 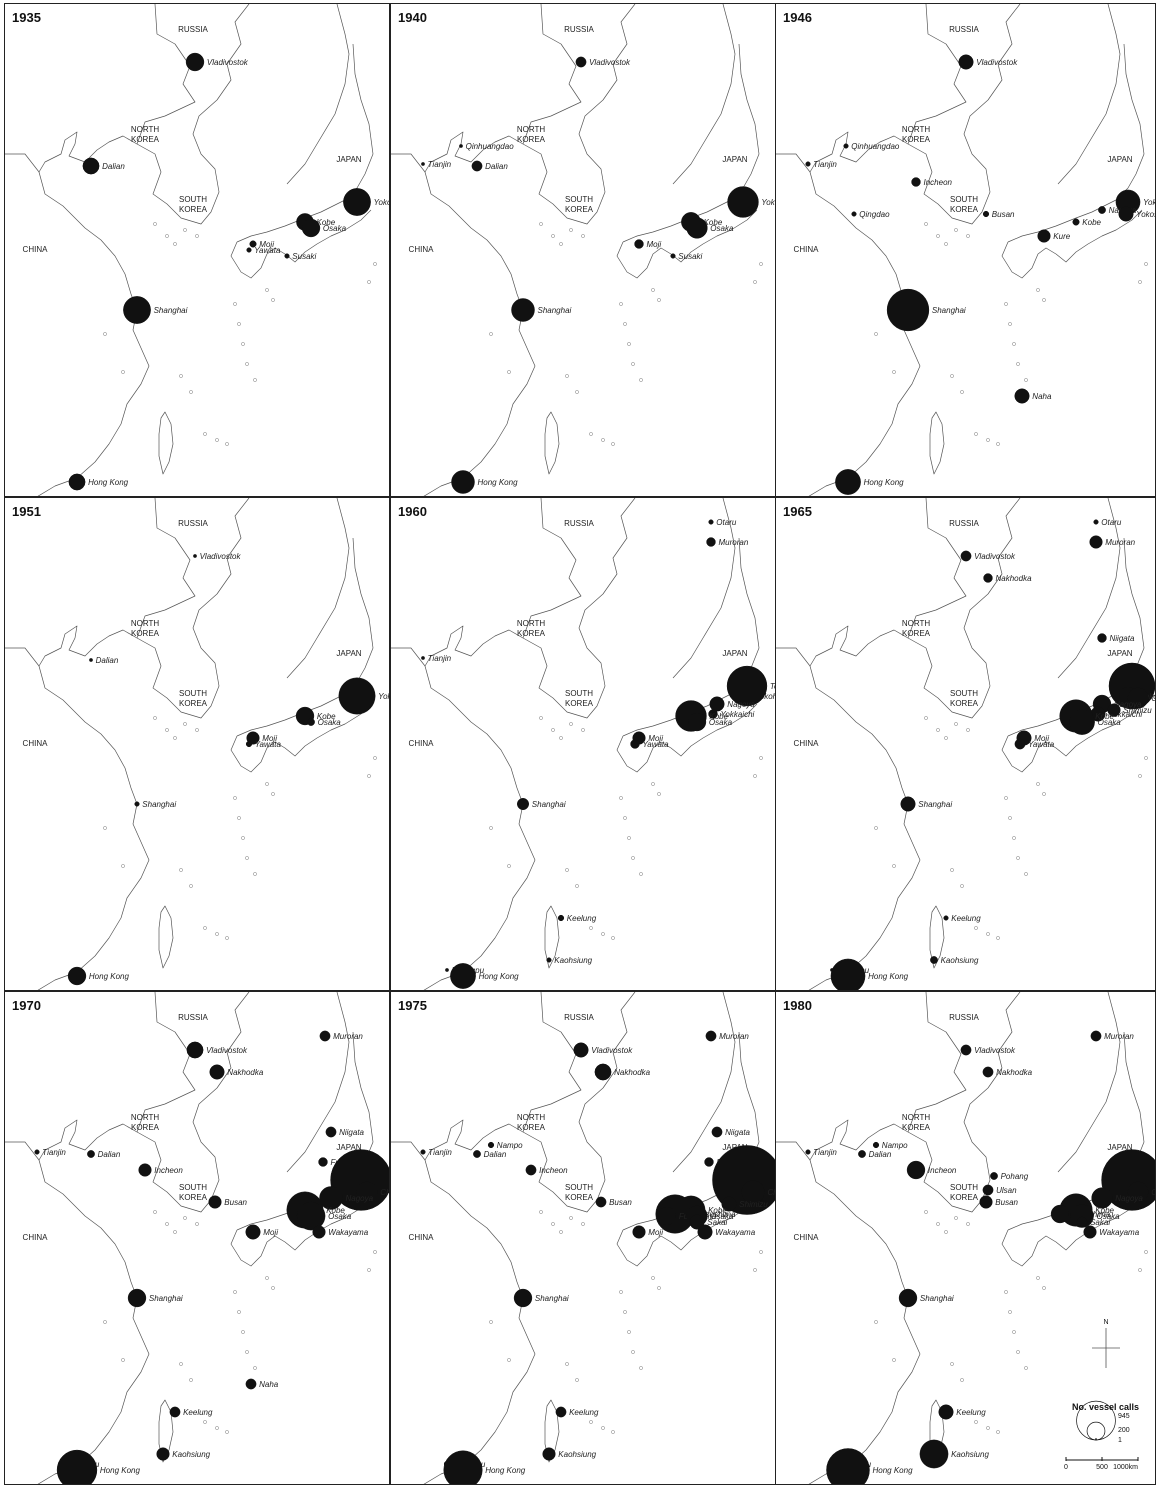 What do you see at coordinates (1105, 1407) in the screenshot?
I see `legend-title: No. vessel calls` at bounding box center [1105, 1407].